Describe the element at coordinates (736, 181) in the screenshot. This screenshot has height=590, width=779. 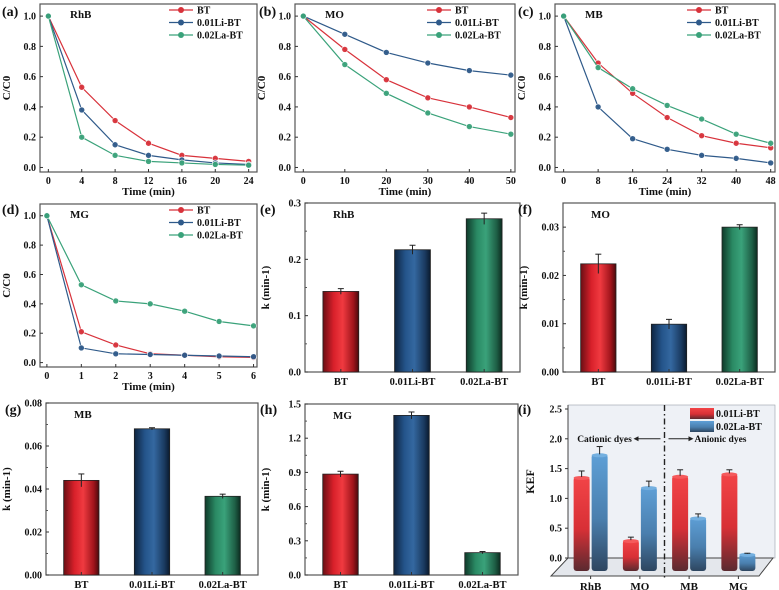
I see `x-tick-label: 40` at that location.